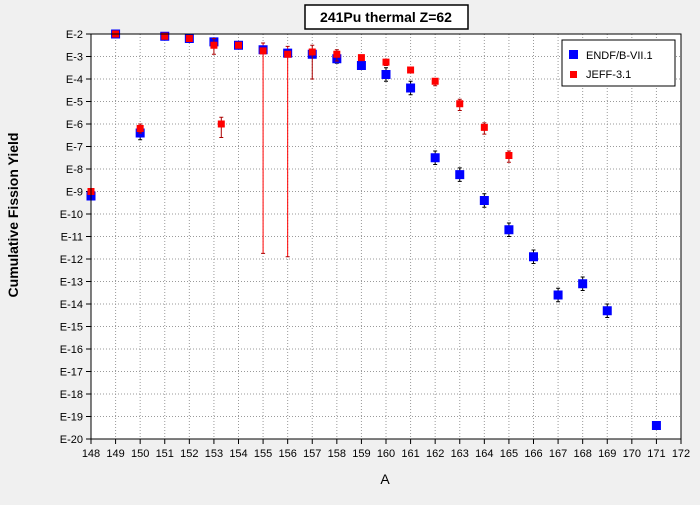  I want to click on x-tick-label: 150, so click(140, 454).